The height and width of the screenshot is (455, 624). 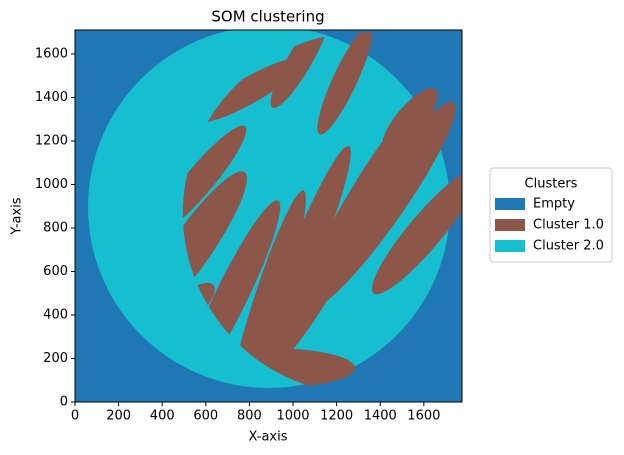 What do you see at coordinates (267, 17) in the screenshot?
I see `chart-title: SOM clustering` at bounding box center [267, 17].